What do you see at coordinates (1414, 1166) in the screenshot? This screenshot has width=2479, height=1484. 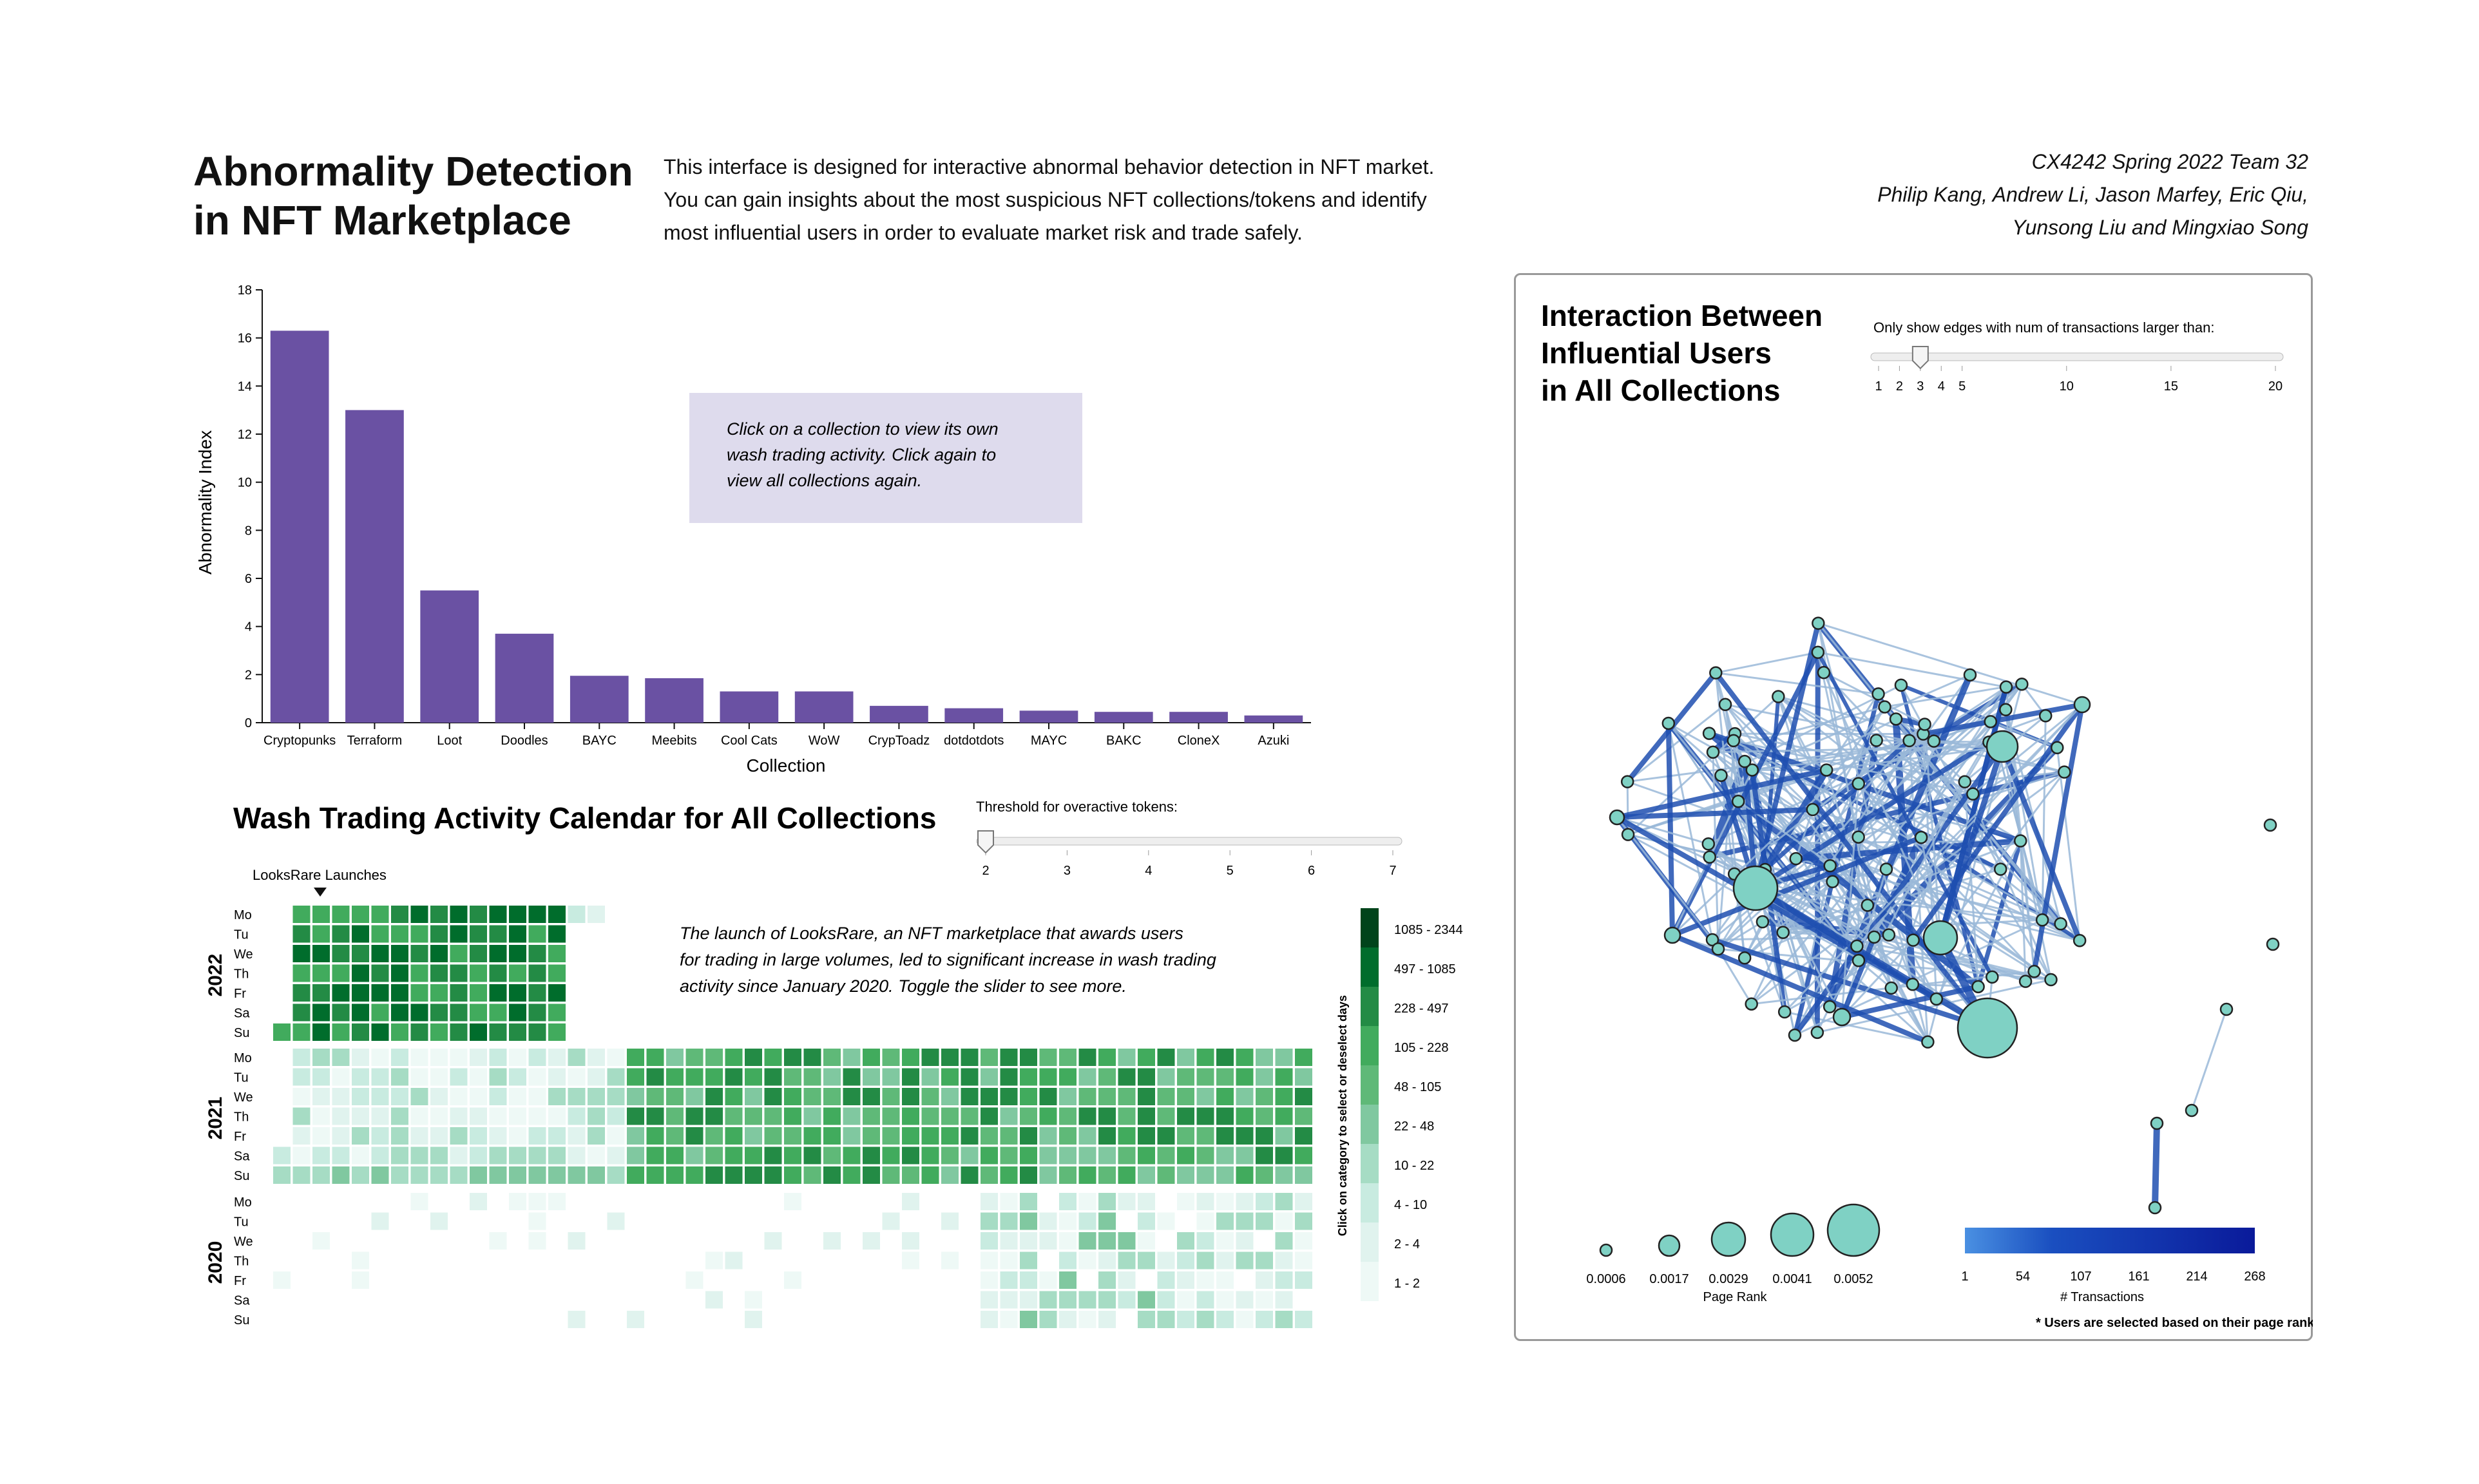 I see `legend-label: 10 - 22` at bounding box center [1414, 1166].